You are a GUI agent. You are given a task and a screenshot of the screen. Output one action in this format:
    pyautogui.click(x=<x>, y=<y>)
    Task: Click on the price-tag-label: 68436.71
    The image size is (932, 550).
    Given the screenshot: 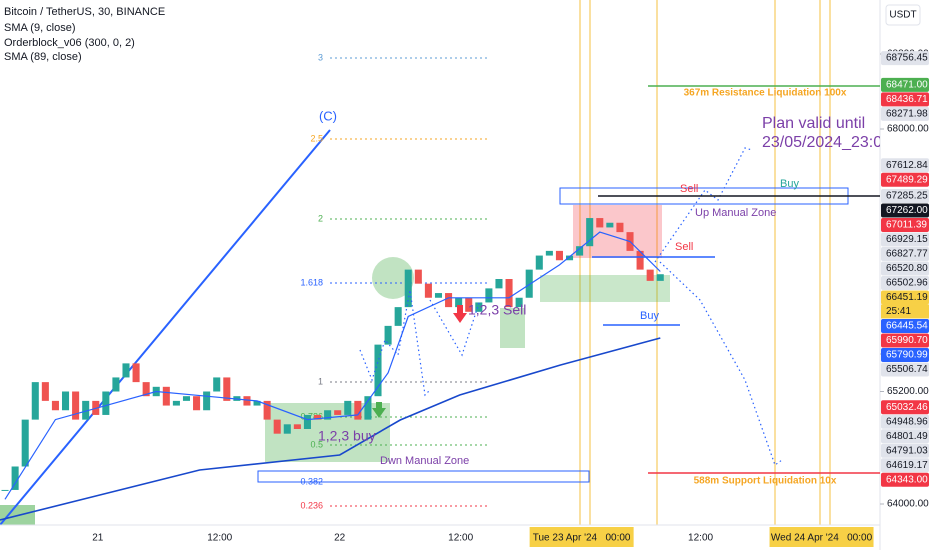 What is the action you would take?
    pyautogui.click(x=907, y=99)
    